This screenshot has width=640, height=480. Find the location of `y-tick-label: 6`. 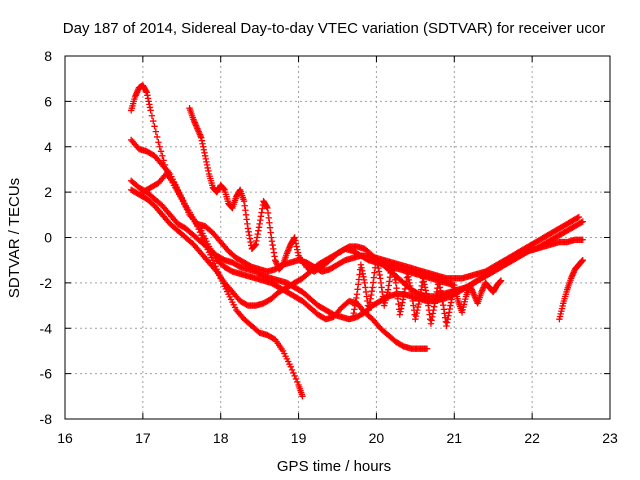

y-tick-label: 6 is located at coordinates (48, 101).